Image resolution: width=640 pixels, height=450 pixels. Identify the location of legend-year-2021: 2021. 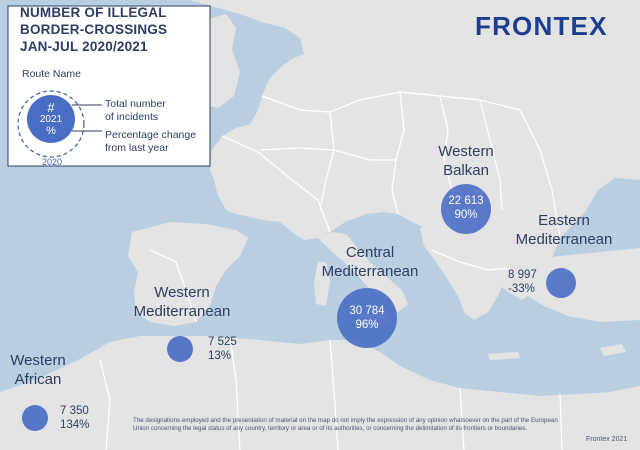
(51, 119).